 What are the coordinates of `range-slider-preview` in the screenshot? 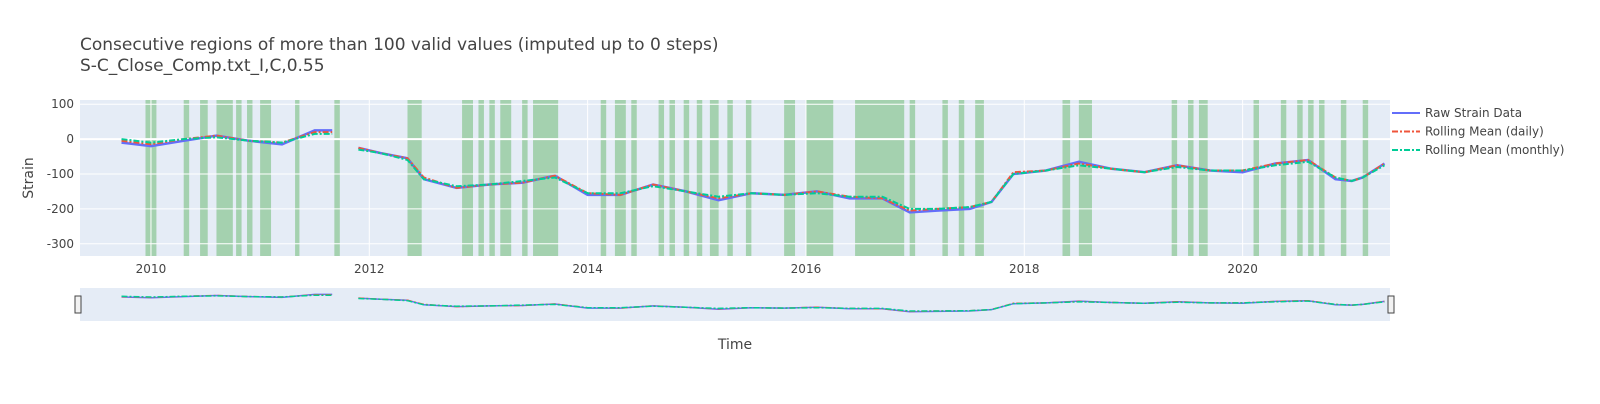 It's located at (753, 303).